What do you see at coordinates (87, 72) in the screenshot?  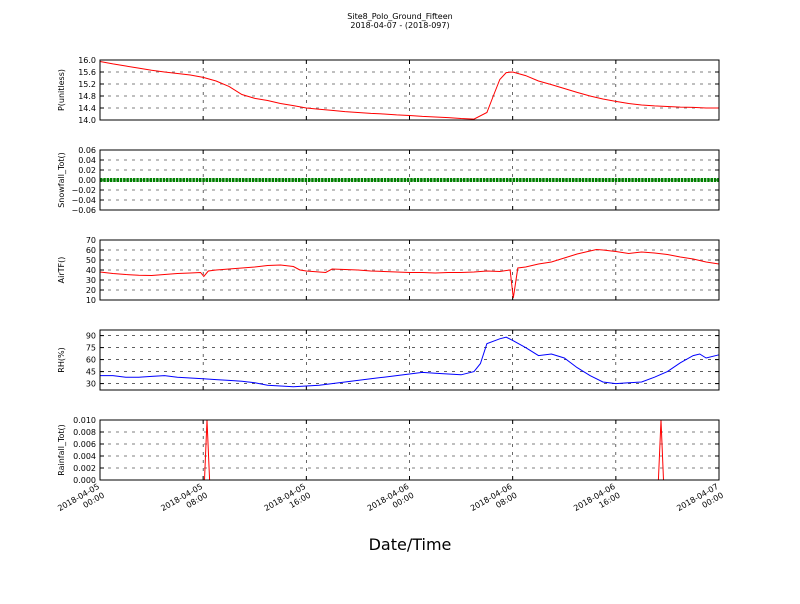 I see `y-tick-label: 15.6` at bounding box center [87, 72].